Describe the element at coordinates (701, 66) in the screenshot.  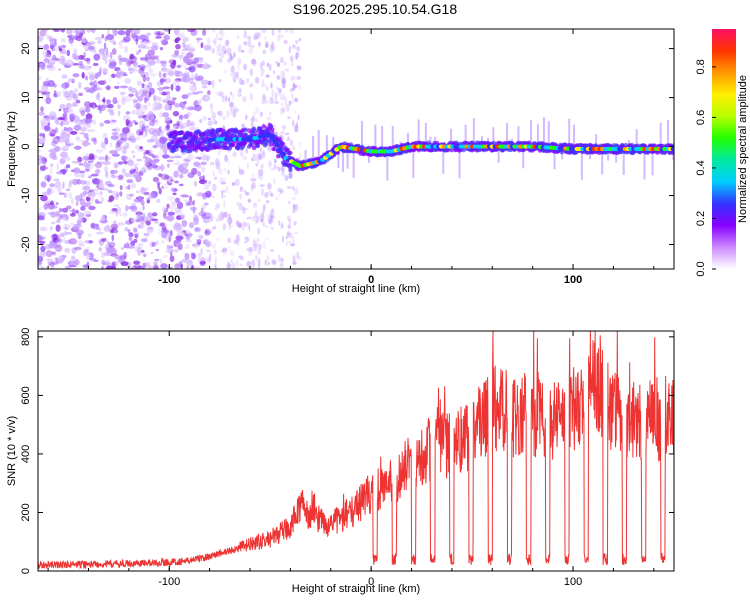
I see `colorbar-tick-label: 0.8` at that location.